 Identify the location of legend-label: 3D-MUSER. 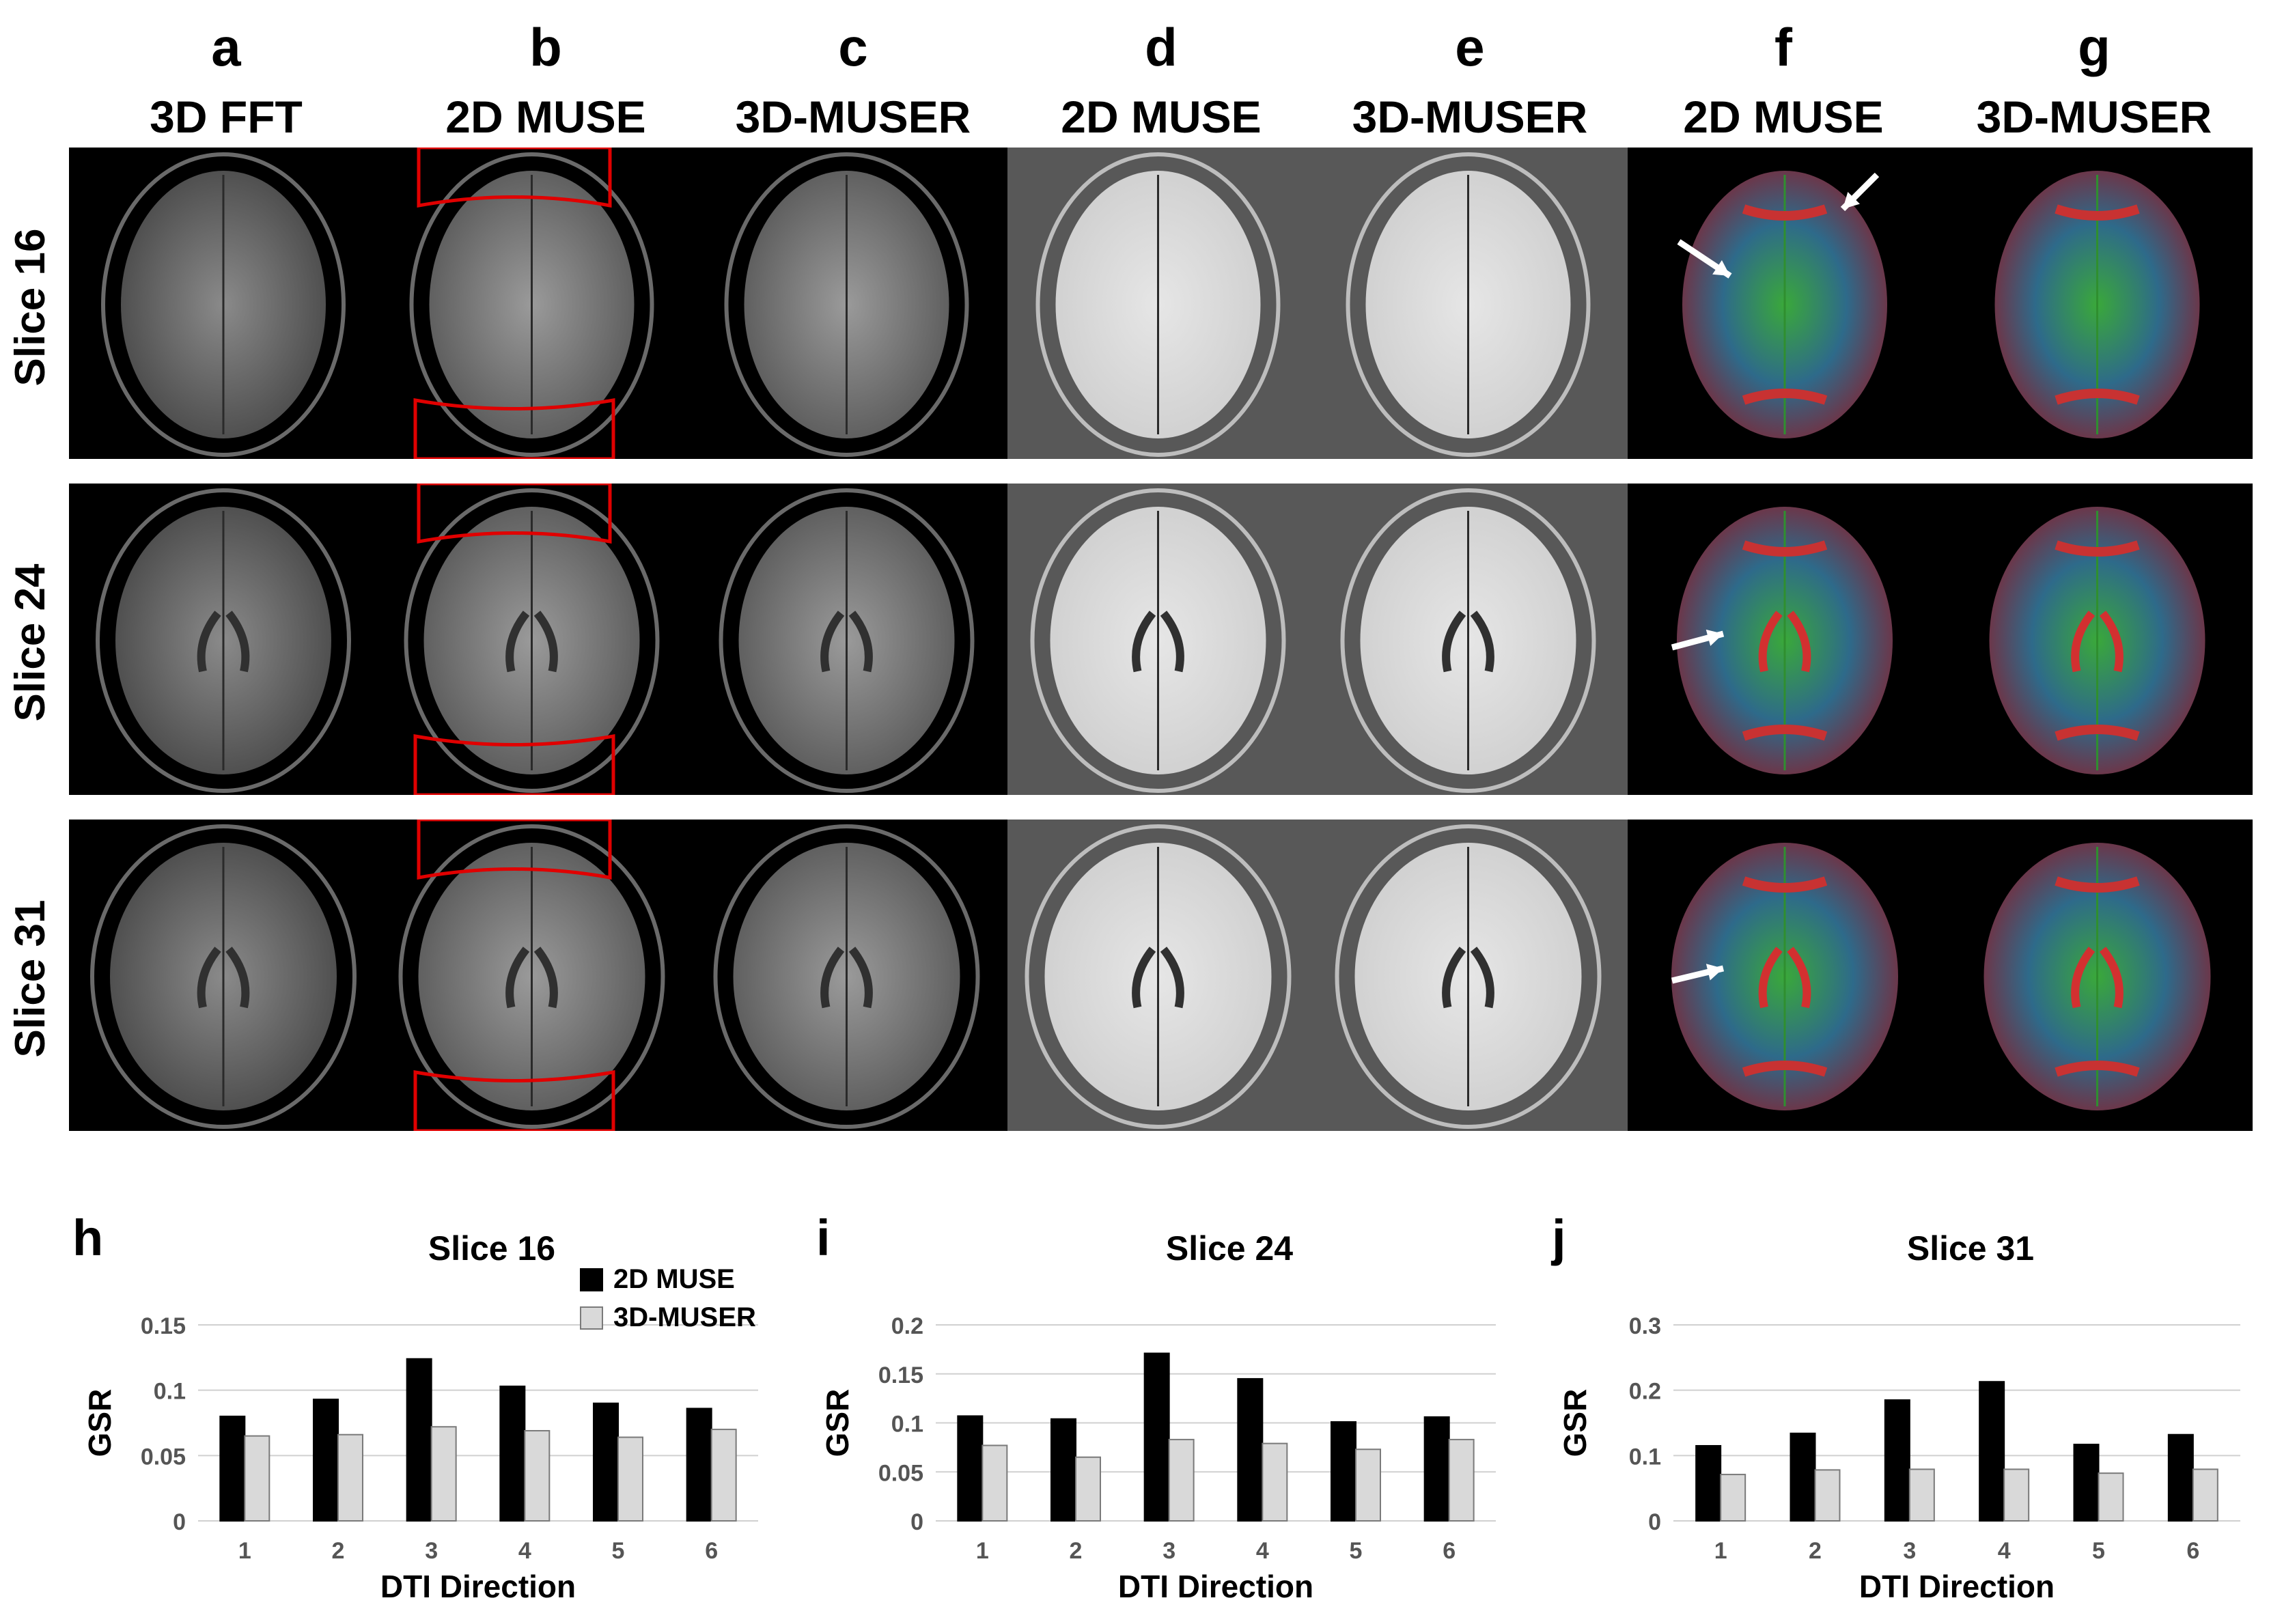
(684, 1317).